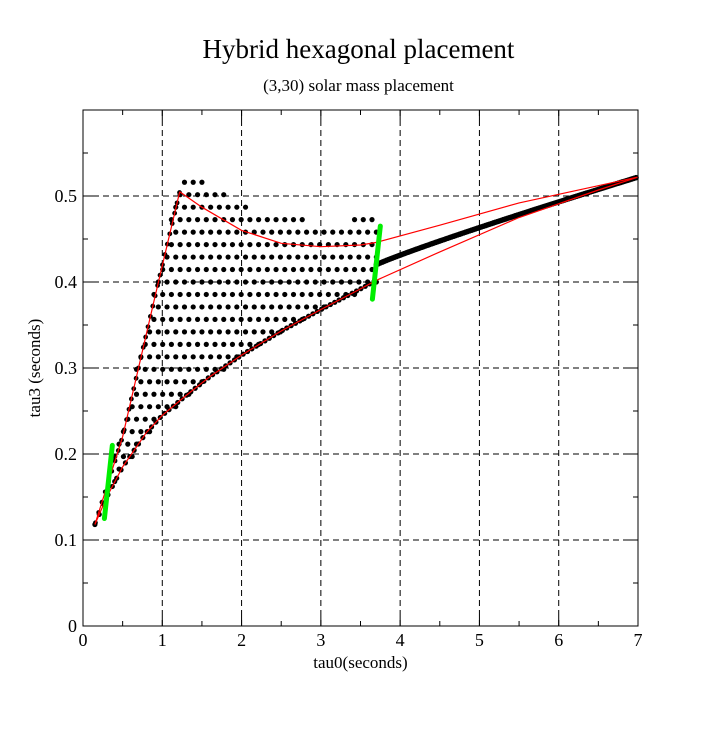 This screenshot has height=736, width=717. I want to click on y-tick-label: 0, so click(72, 626).